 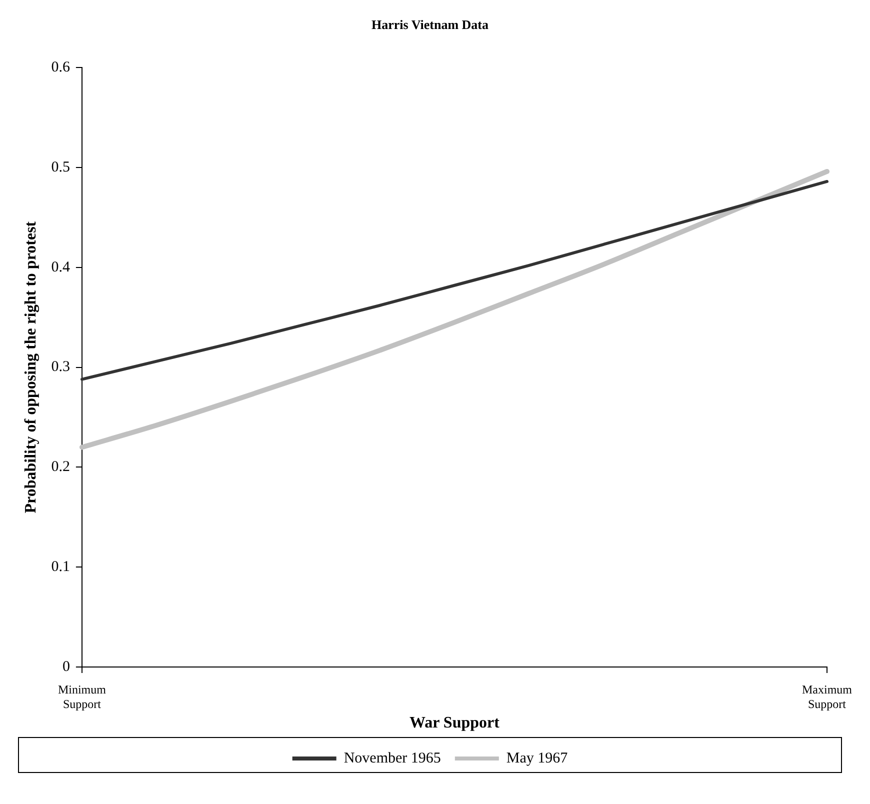 What do you see at coordinates (60, 367) in the screenshot?
I see `y-tick-label: 0.3` at bounding box center [60, 367].